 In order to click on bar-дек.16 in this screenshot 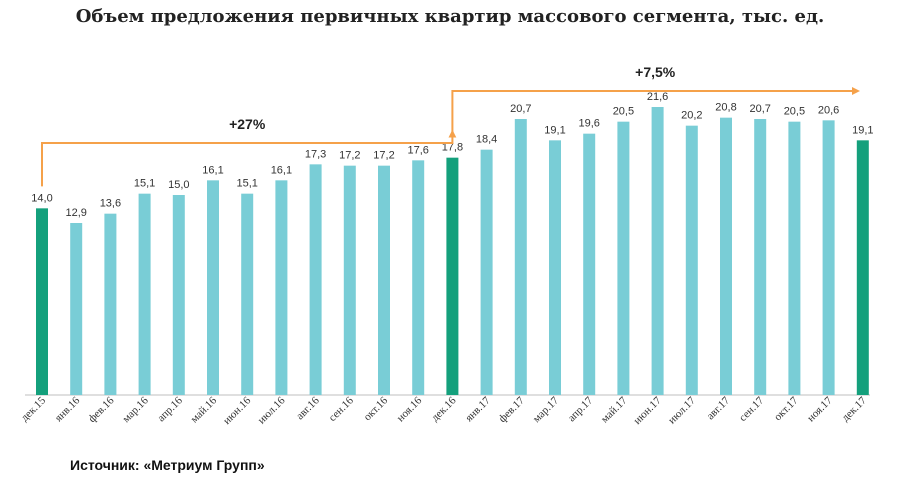, I will do `click(452, 276)`.